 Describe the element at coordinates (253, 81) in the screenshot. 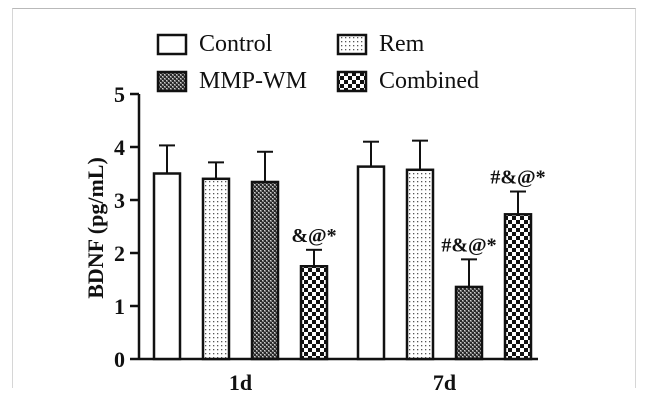

I see `legend-label: MMP-WM` at that location.